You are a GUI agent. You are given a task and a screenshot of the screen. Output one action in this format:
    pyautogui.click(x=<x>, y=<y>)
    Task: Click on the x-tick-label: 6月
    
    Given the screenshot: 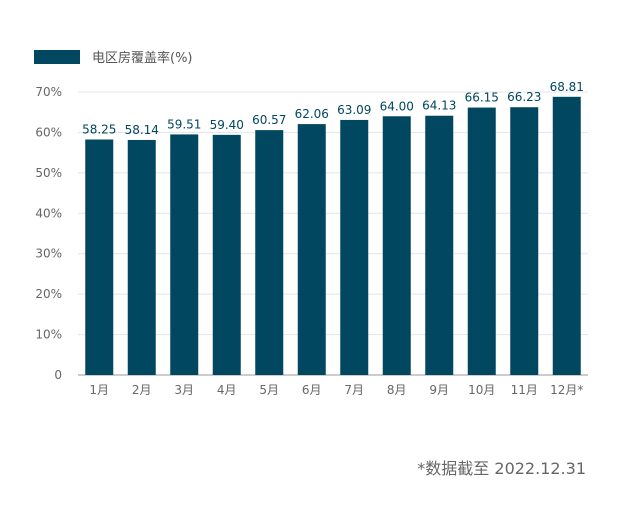 What is the action you would take?
    pyautogui.click(x=312, y=390)
    